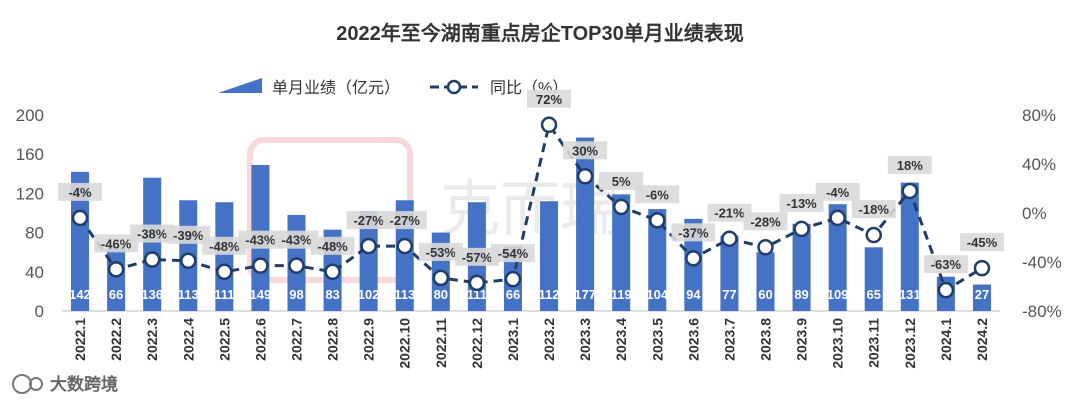  I want to click on x-tick-label: 2022.4, so click(188, 339).